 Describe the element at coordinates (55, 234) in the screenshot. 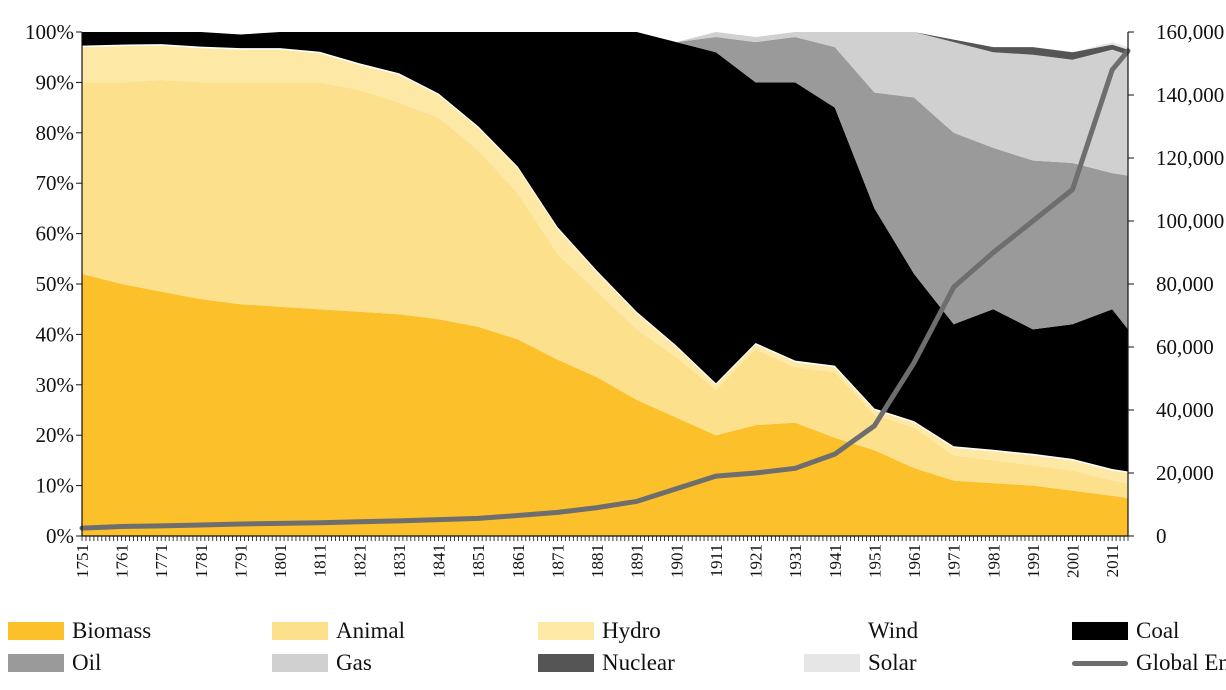

I see `y-tick-label: 60%` at that location.